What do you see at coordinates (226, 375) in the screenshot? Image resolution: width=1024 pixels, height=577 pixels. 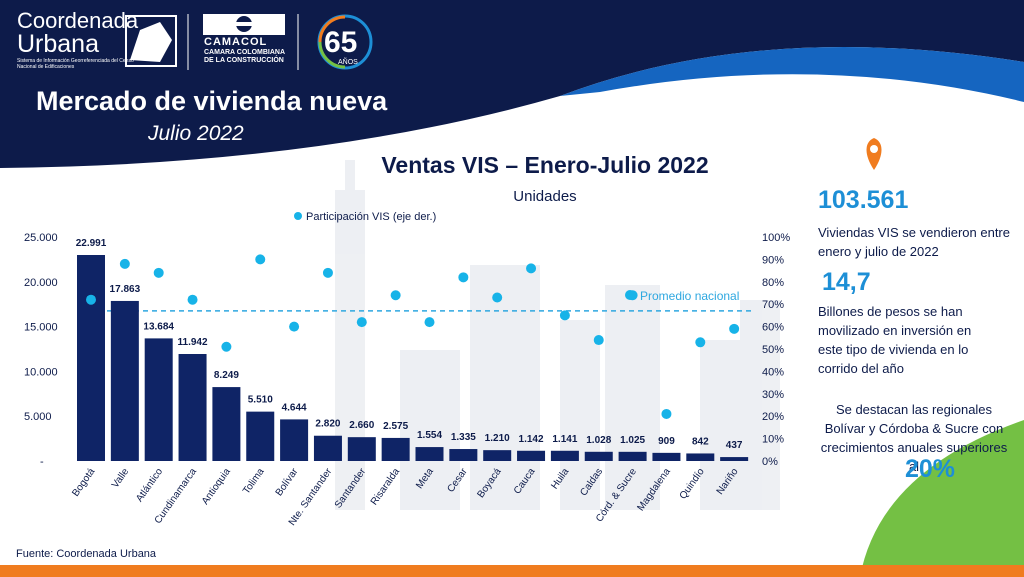 I see `bar-value-label: 8.249` at bounding box center [226, 375].